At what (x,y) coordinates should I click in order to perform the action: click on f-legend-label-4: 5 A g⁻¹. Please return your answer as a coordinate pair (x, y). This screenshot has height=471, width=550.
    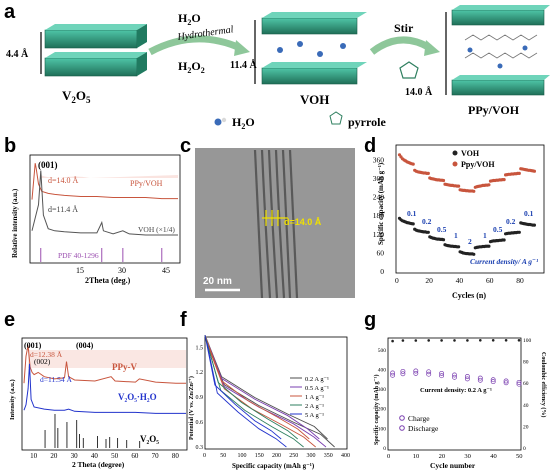
    Looking at the image, I should click on (314, 415).